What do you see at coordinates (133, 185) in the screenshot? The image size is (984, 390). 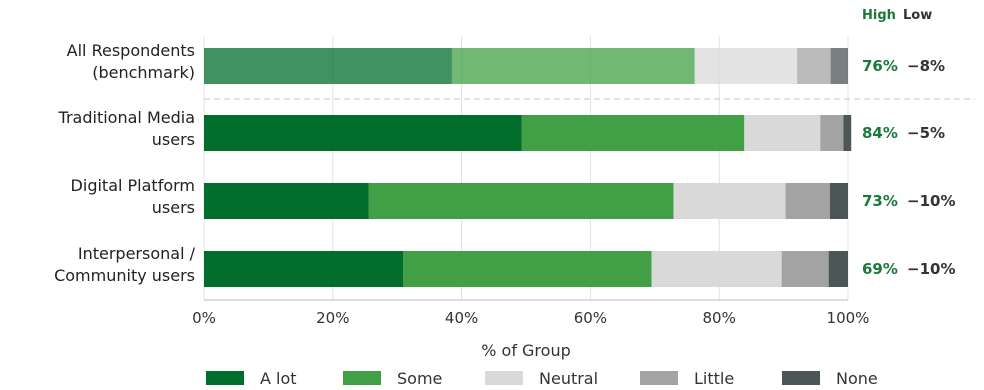 I see `category-label: Digital Platform` at bounding box center [133, 185].